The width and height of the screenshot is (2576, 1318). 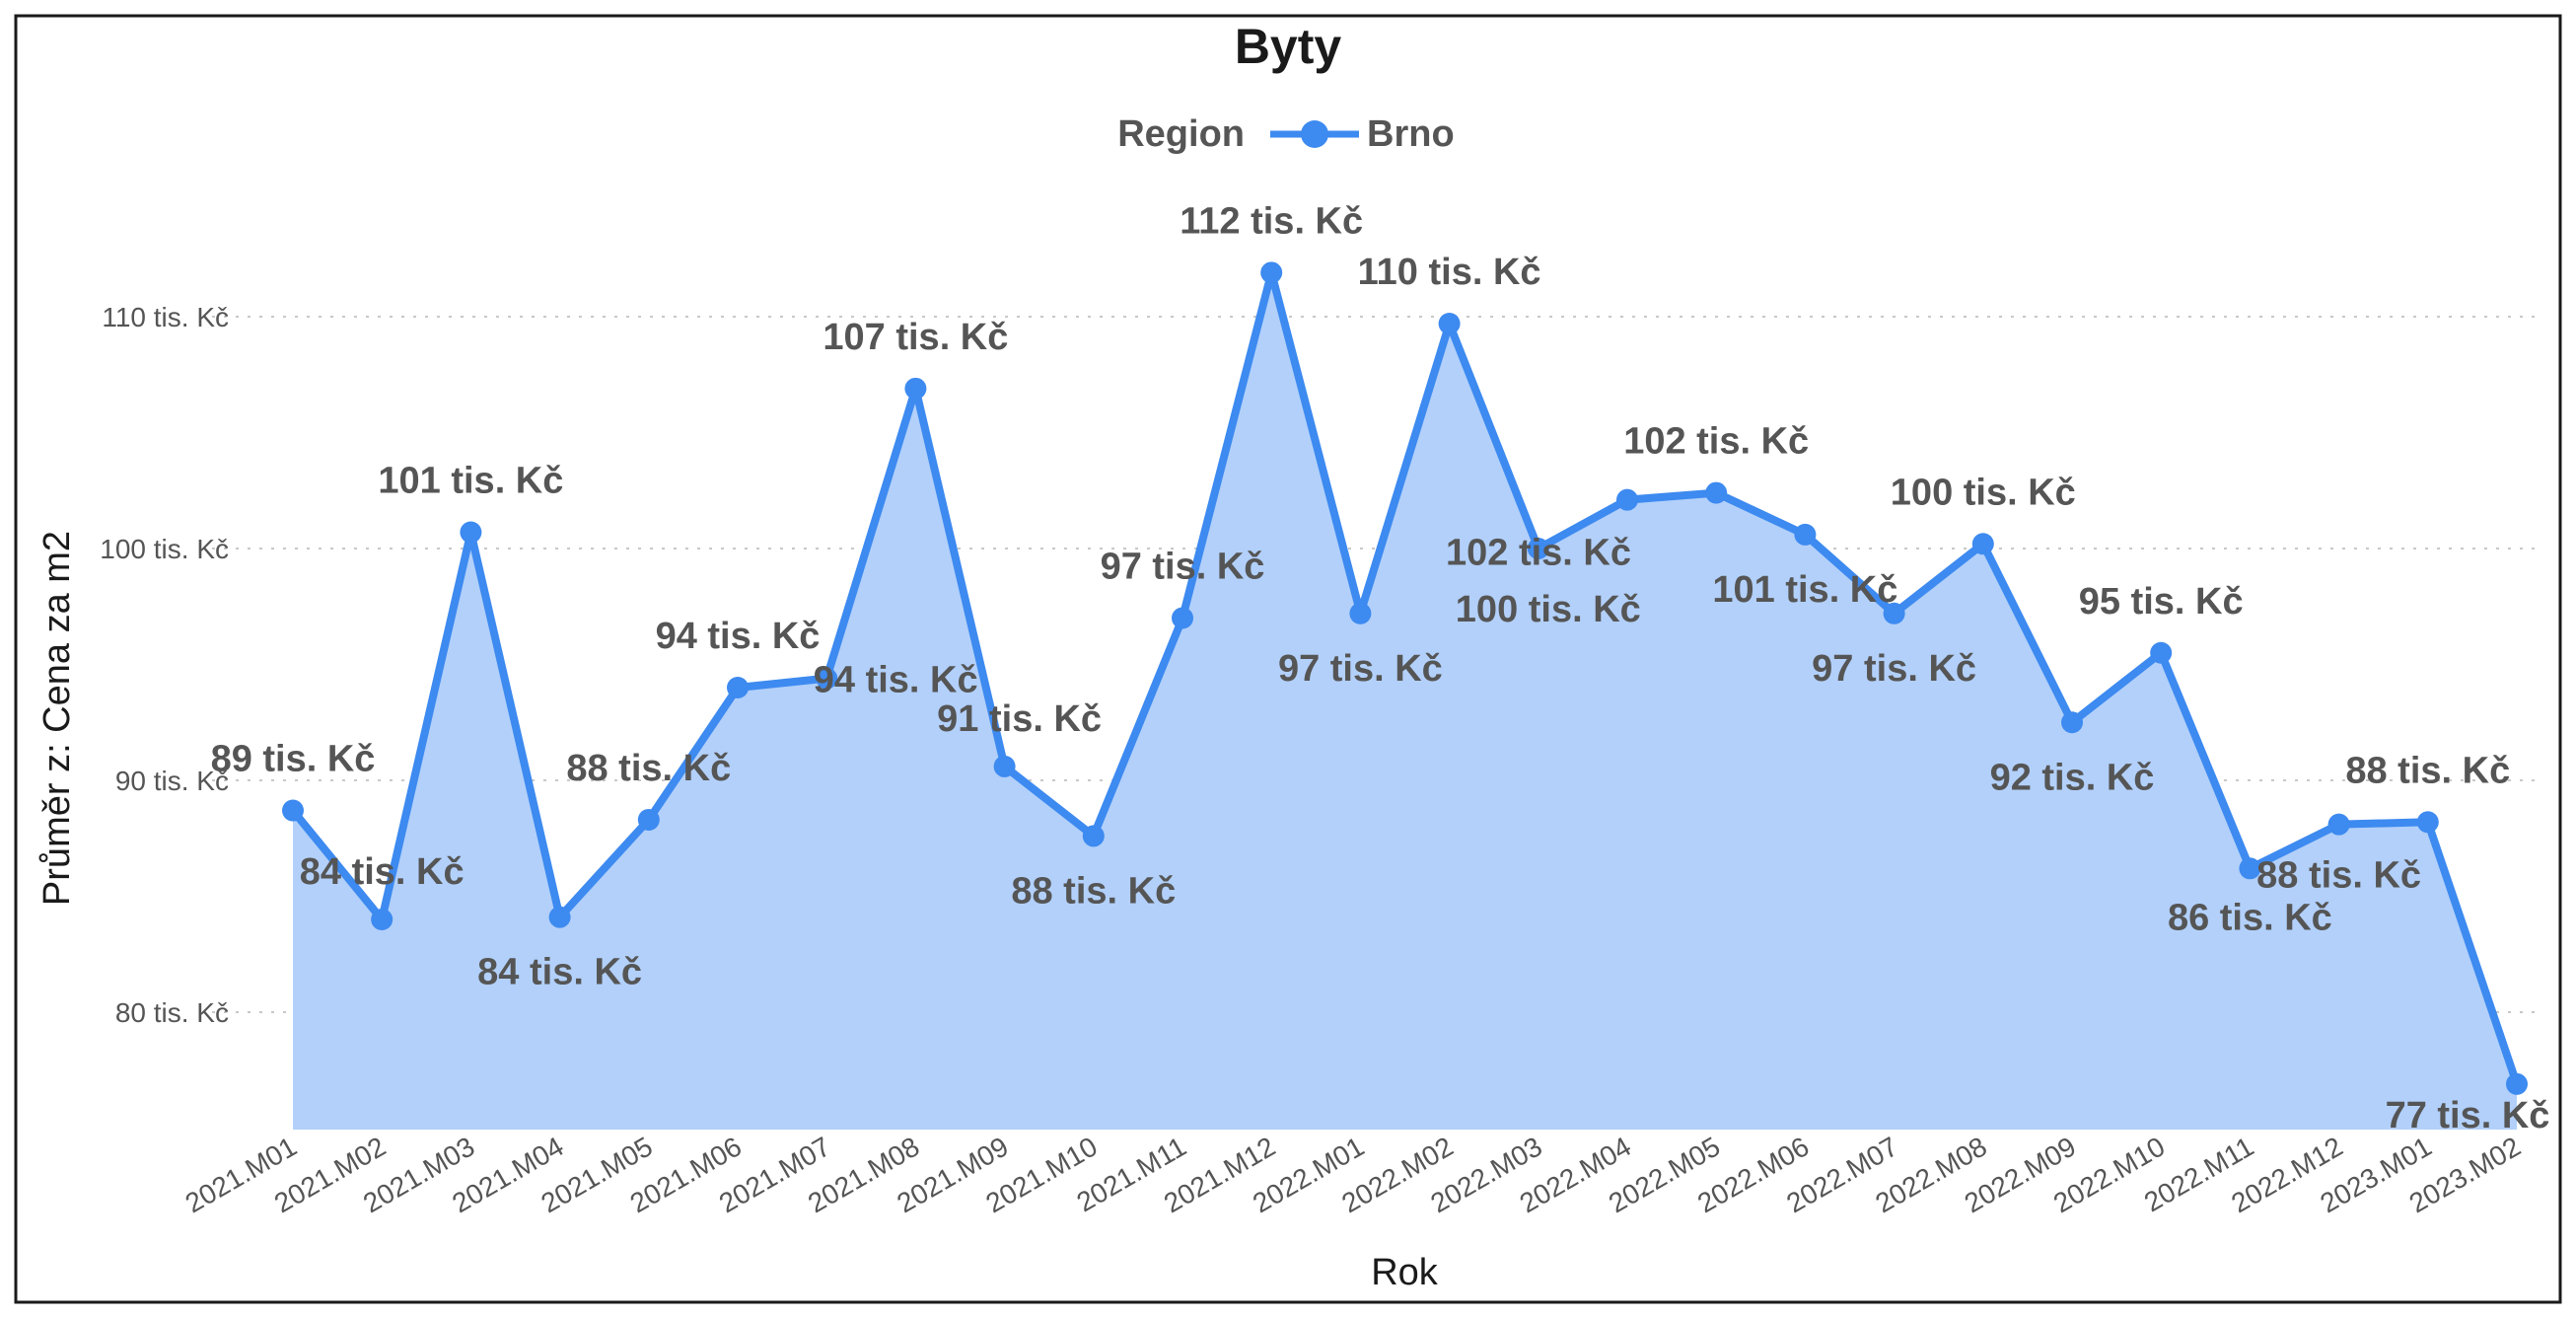 What do you see at coordinates (2250, 918) in the screenshot?
I see `data-label: 86 tis. Kč` at bounding box center [2250, 918].